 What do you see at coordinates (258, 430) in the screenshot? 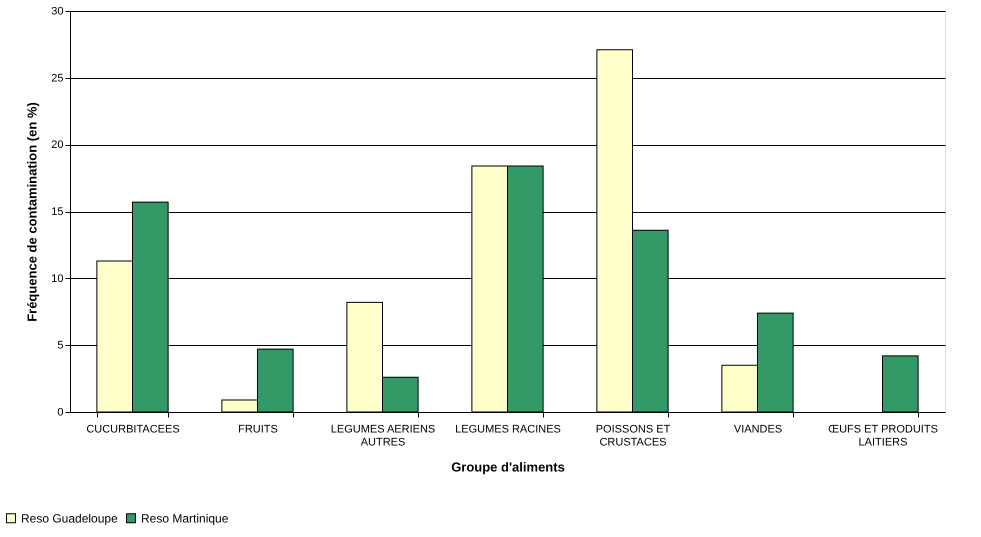
I see `x-tick-label: FRUITS` at bounding box center [258, 430].